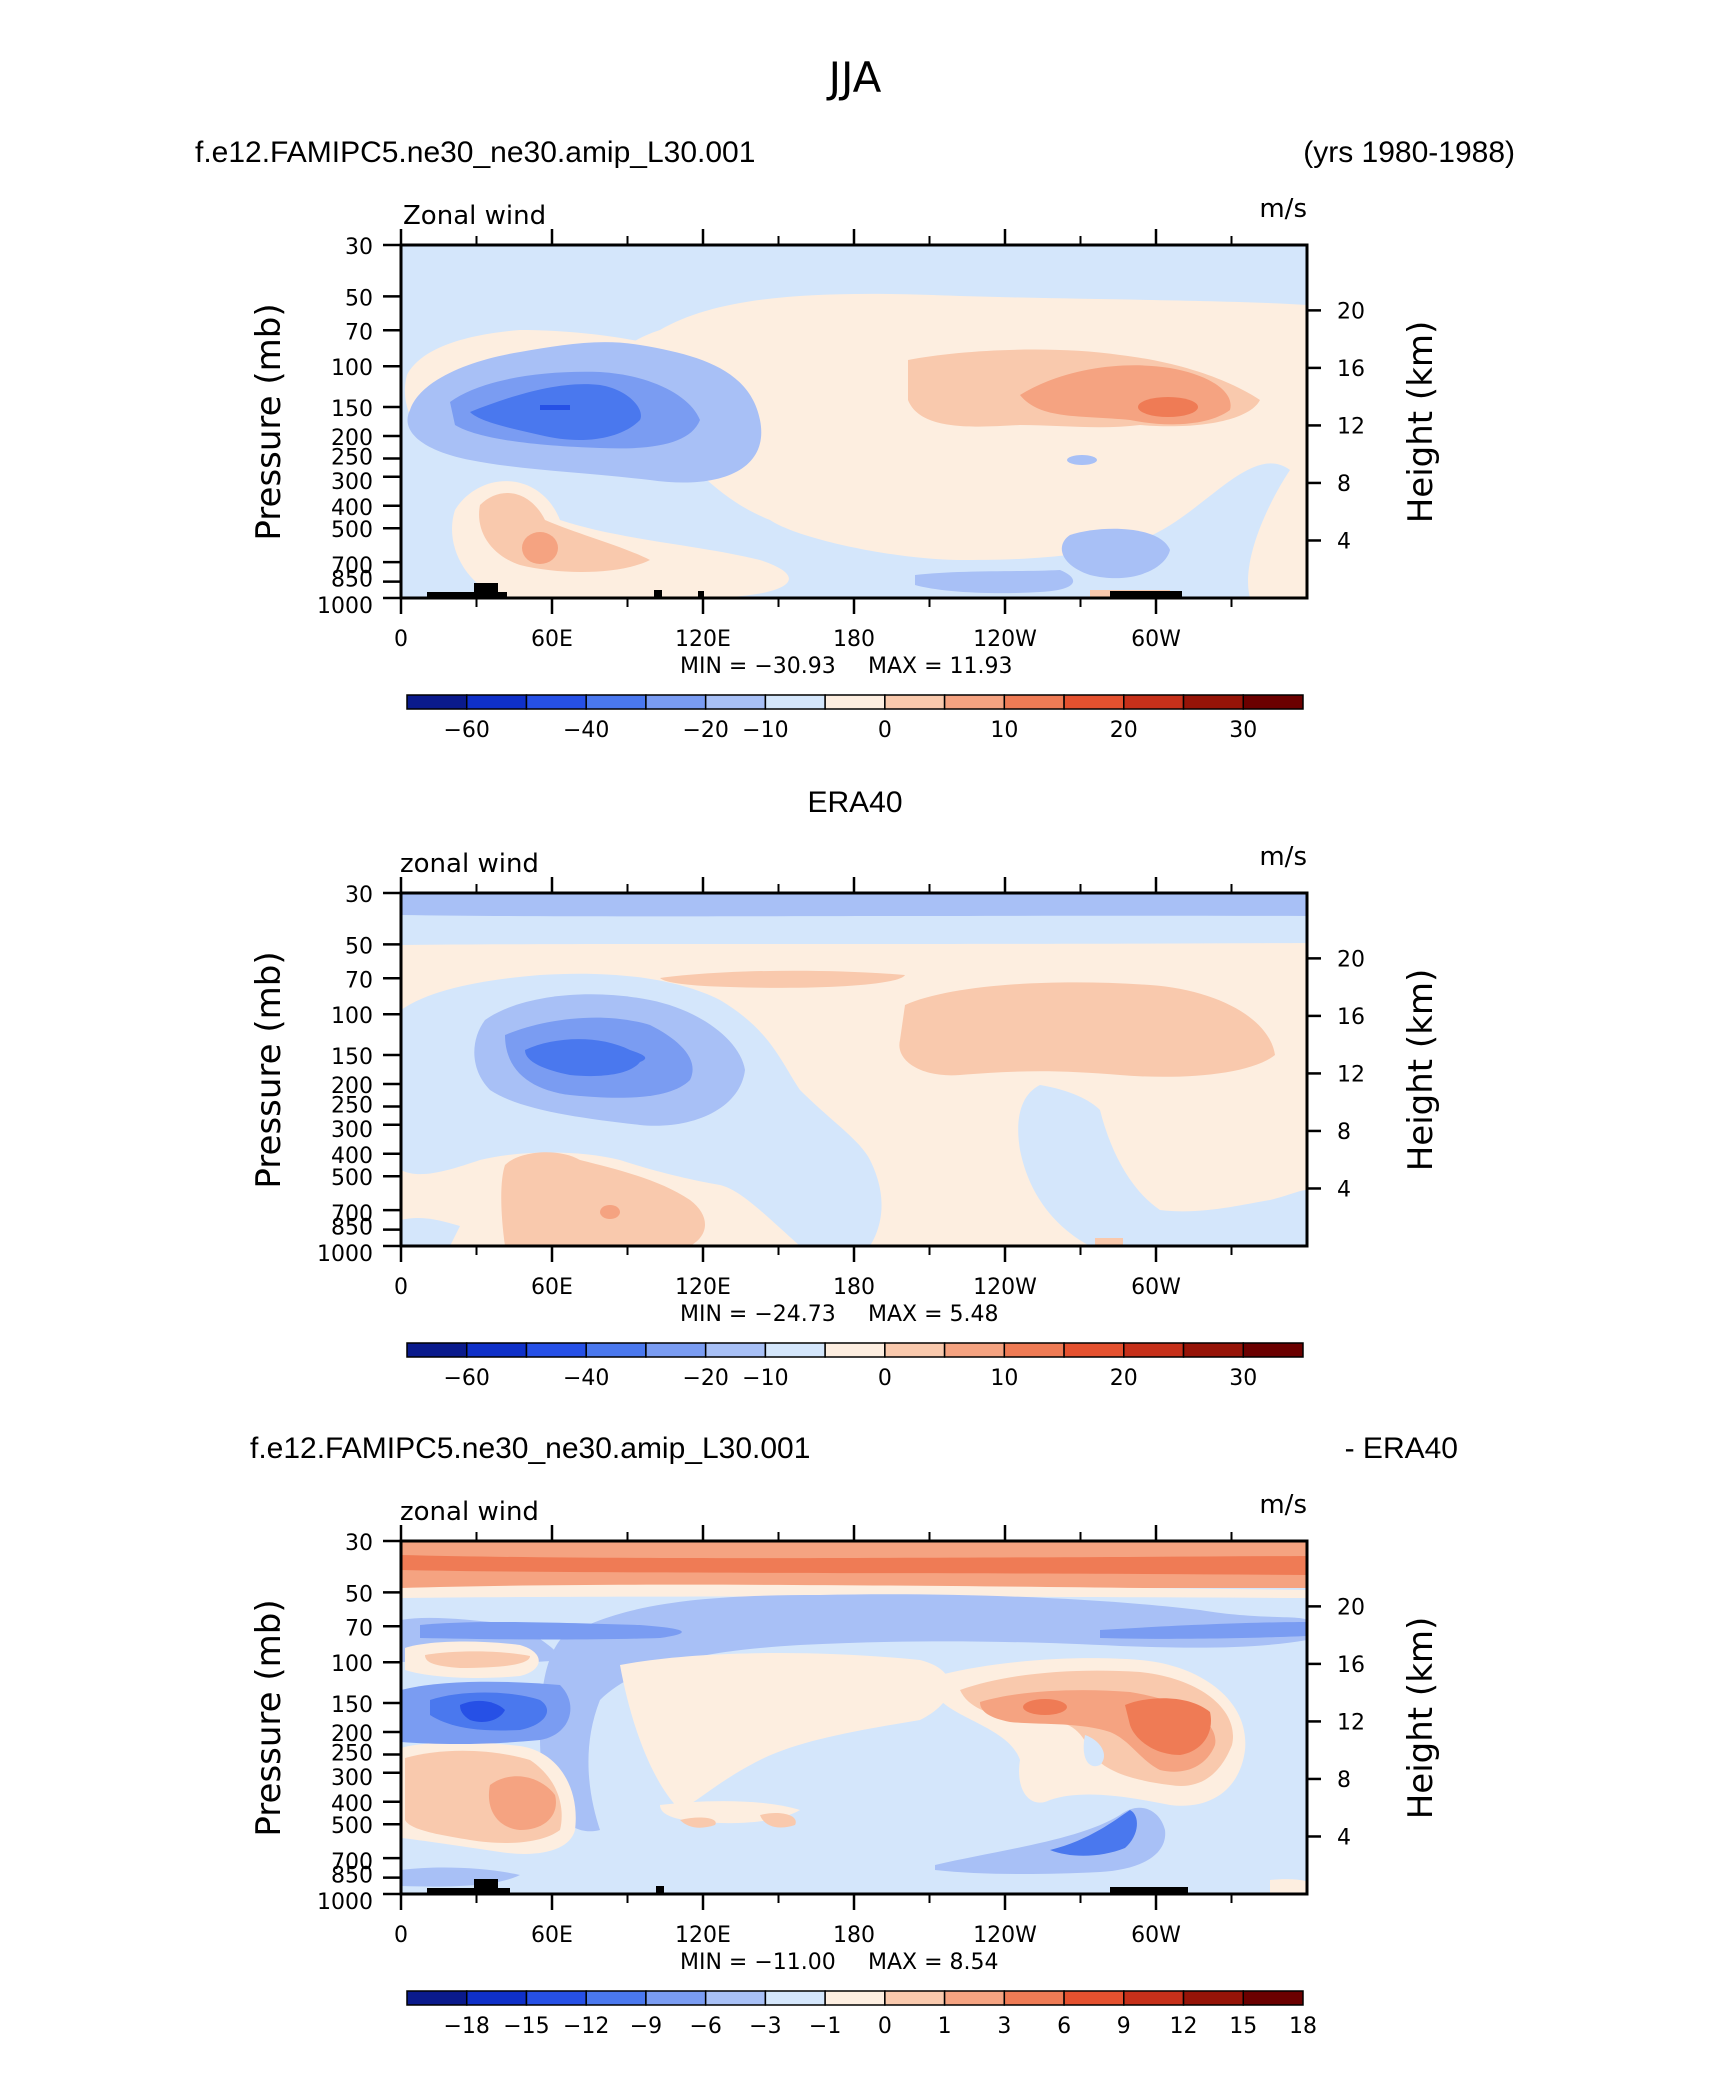 The image size is (1710, 2074). I want to click on panel3-right-axis: 20 16 12 8 4, so click(1336, 1722).